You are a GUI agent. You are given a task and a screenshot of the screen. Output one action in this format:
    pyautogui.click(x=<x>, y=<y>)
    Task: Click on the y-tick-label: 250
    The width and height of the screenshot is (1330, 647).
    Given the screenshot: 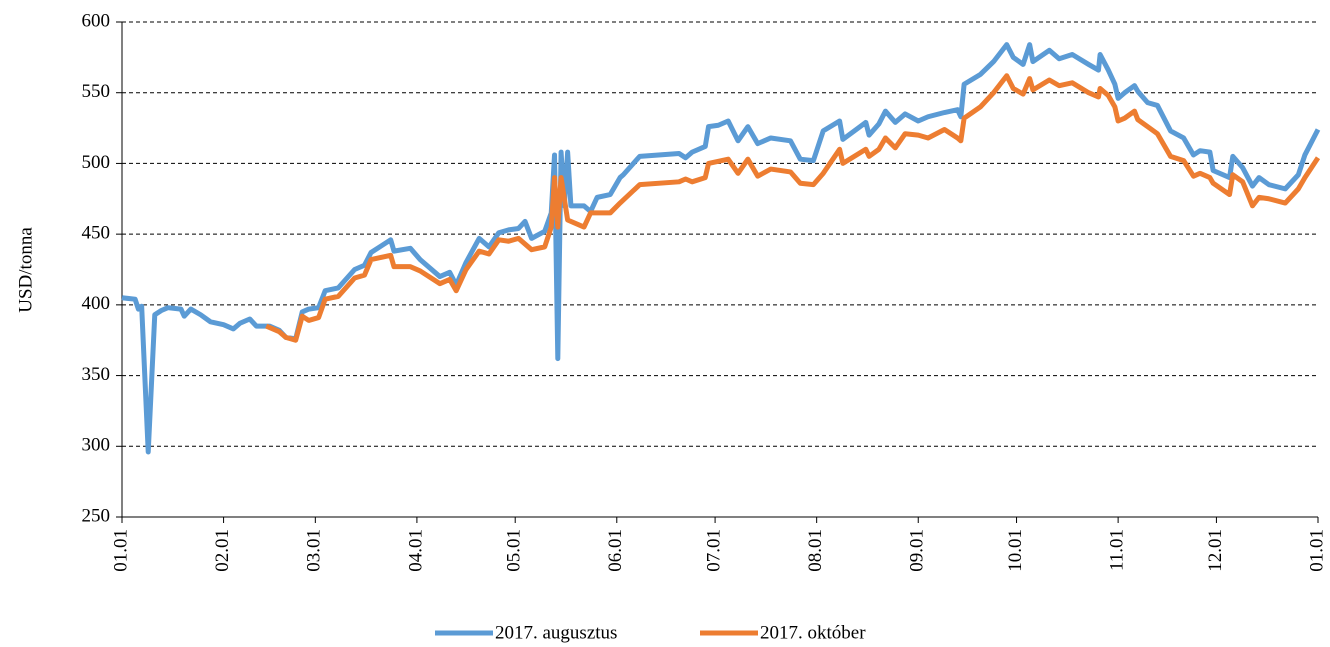 What is the action you would take?
    pyautogui.click(x=96, y=515)
    